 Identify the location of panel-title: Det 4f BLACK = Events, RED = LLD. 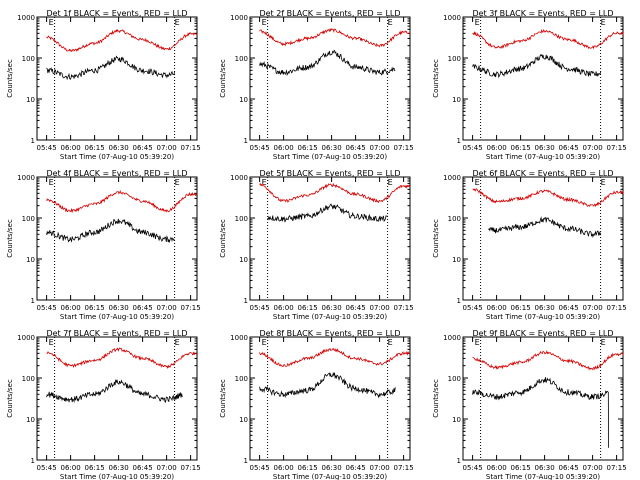
(116, 173).